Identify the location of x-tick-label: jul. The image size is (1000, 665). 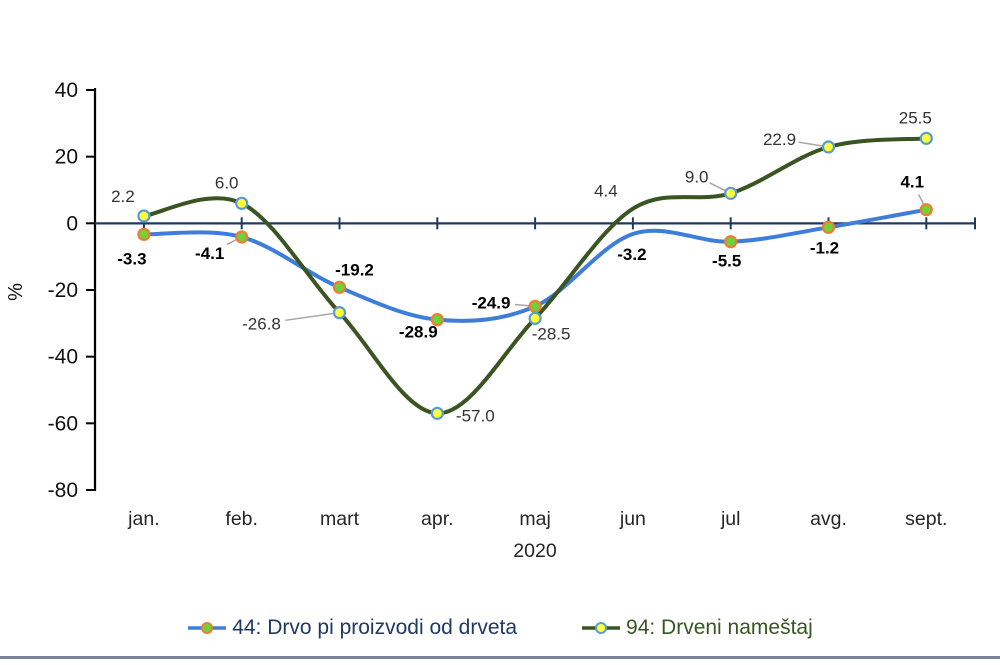
(730, 519).